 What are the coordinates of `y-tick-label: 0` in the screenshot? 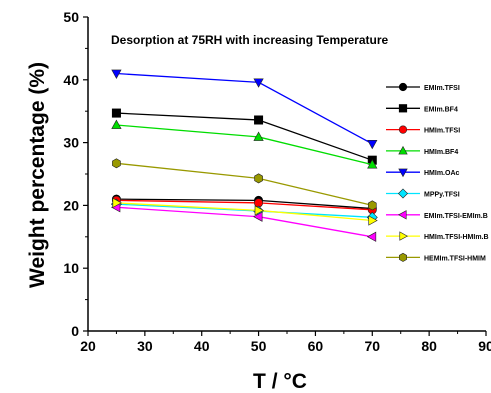 It's located at (75, 331).